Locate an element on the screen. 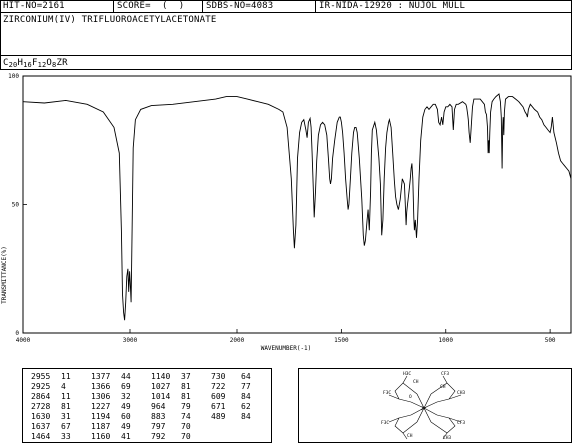 This screenshot has height=443, width=572. peak-wavenumber: 1140 is located at coordinates (160, 376).